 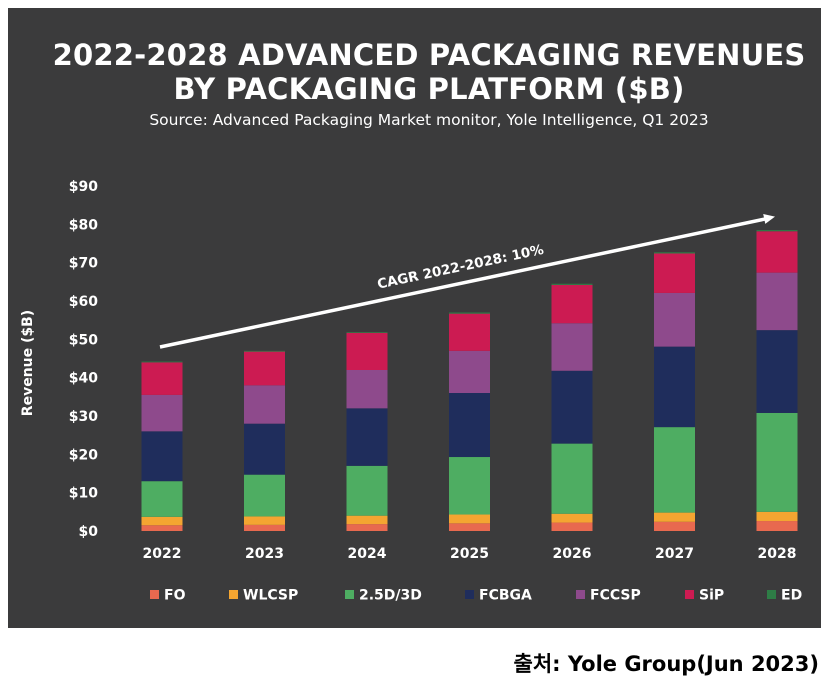 I want to click on y-tick-label: $80, so click(x=83, y=225).